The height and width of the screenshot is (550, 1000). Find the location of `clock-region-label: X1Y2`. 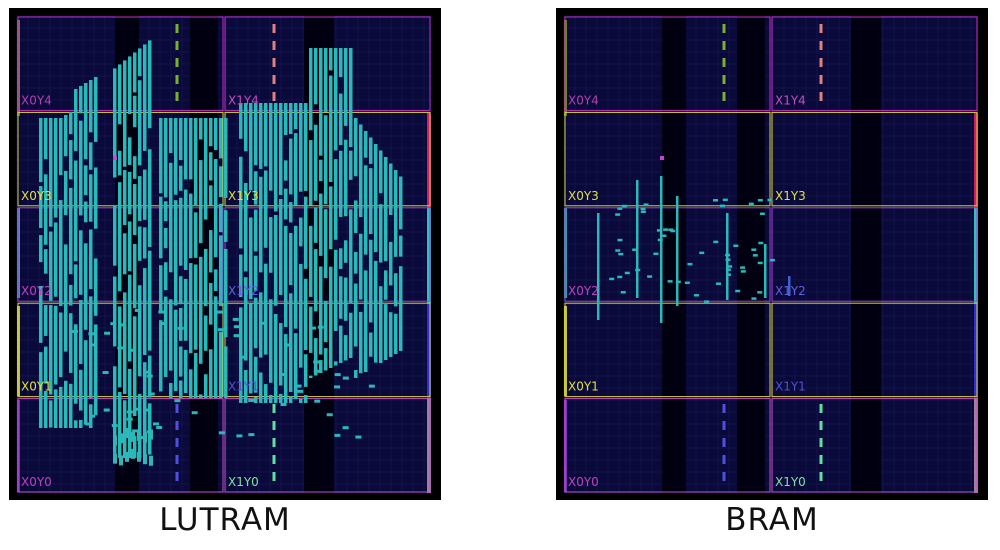

clock-region-label: X1Y2 is located at coordinates (790, 291).